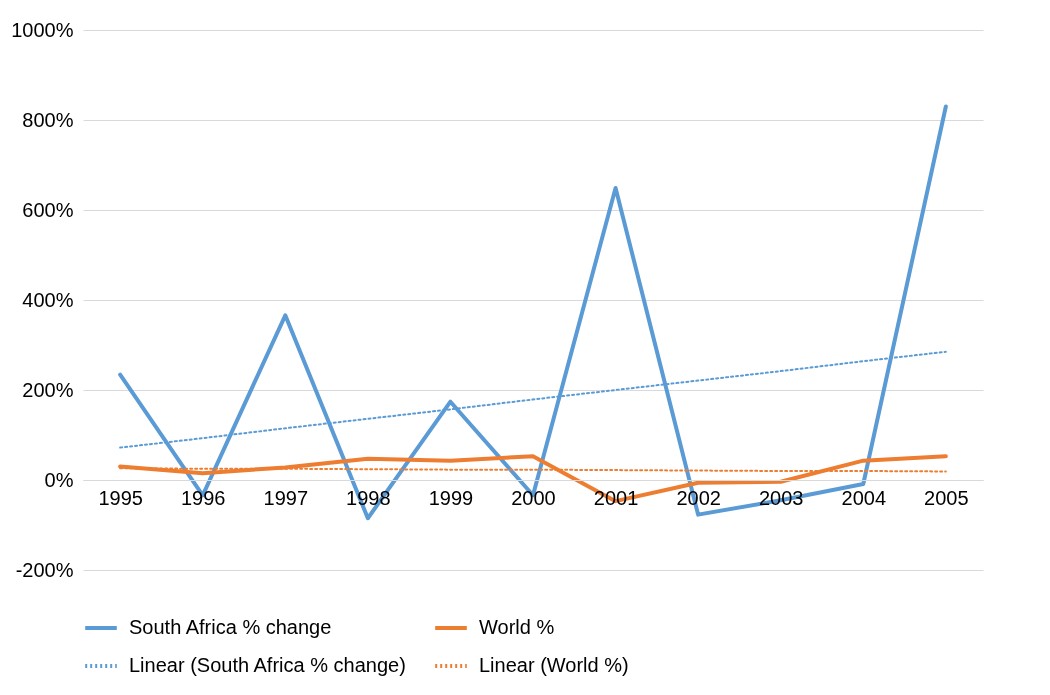  What do you see at coordinates (286, 497) in the screenshot?
I see `x-tick-label: 1997` at bounding box center [286, 497].